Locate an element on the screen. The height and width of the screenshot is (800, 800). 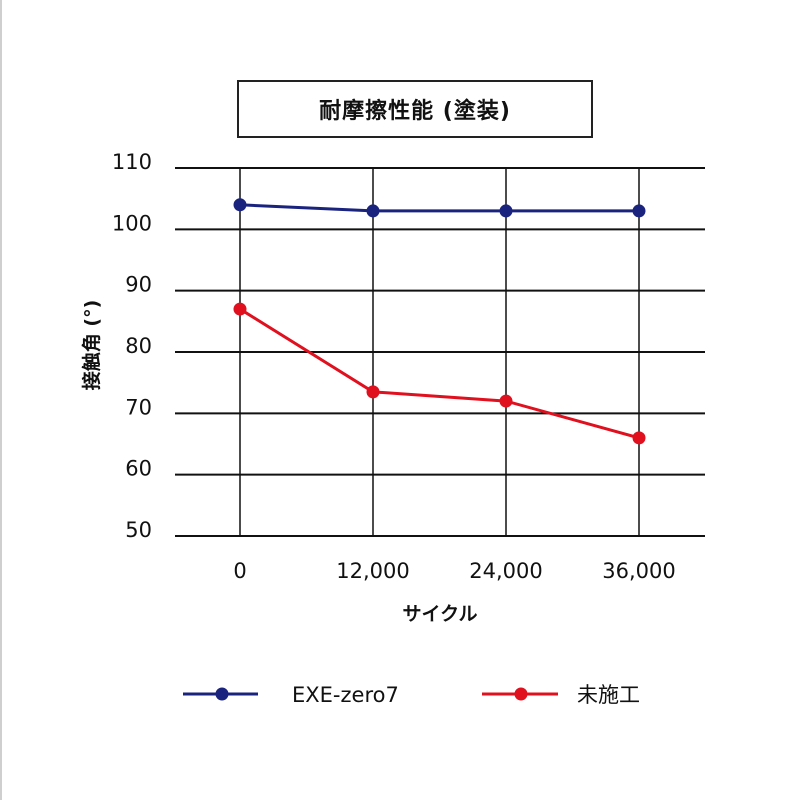
x-axis-label: サイクル is located at coordinates (439, 614).